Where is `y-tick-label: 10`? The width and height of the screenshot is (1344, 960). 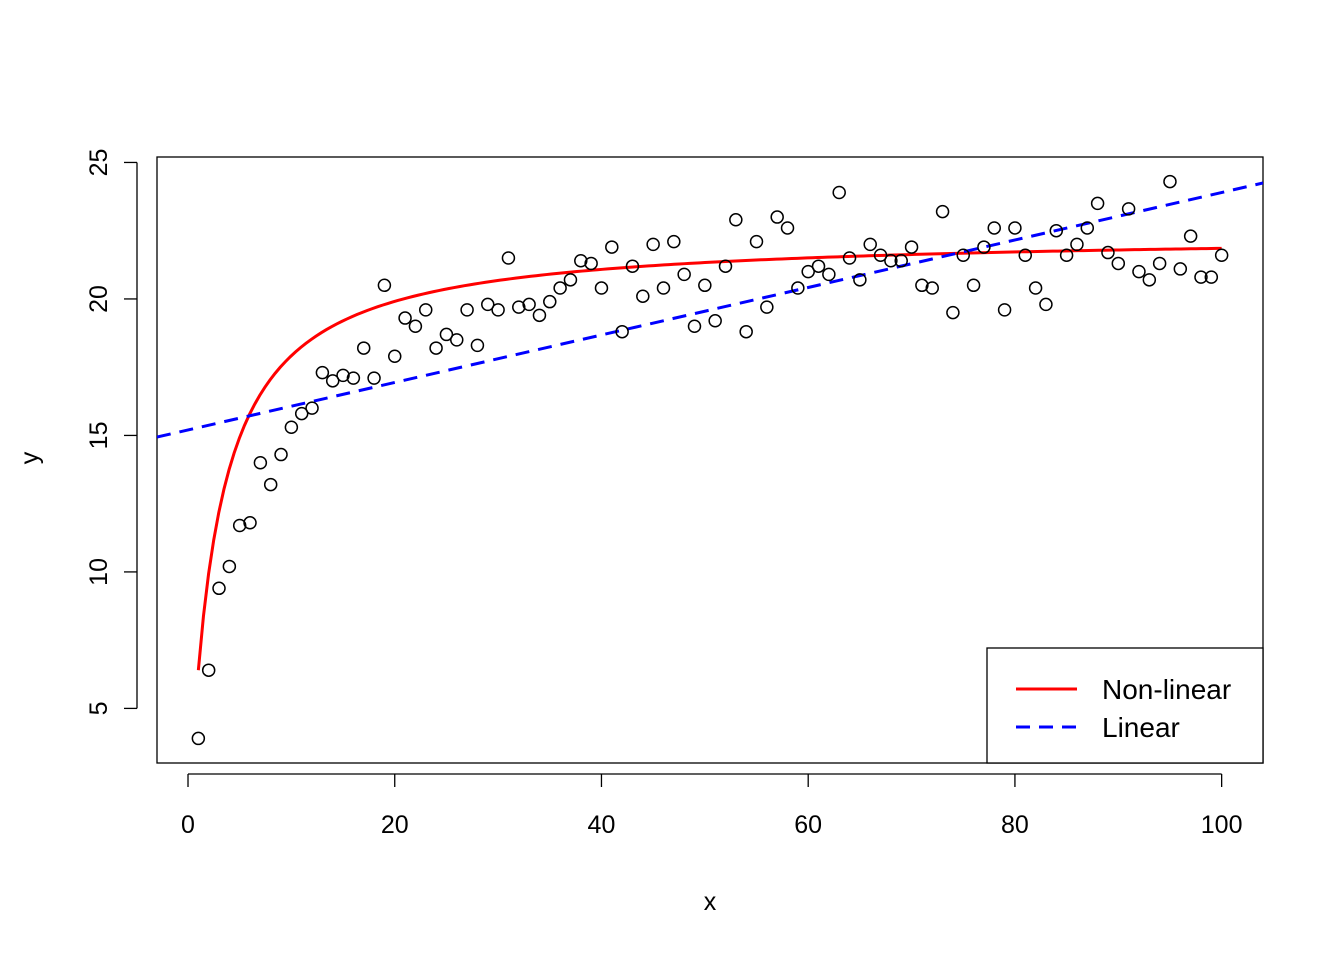 y-tick-label: 10 is located at coordinates (99, 572).